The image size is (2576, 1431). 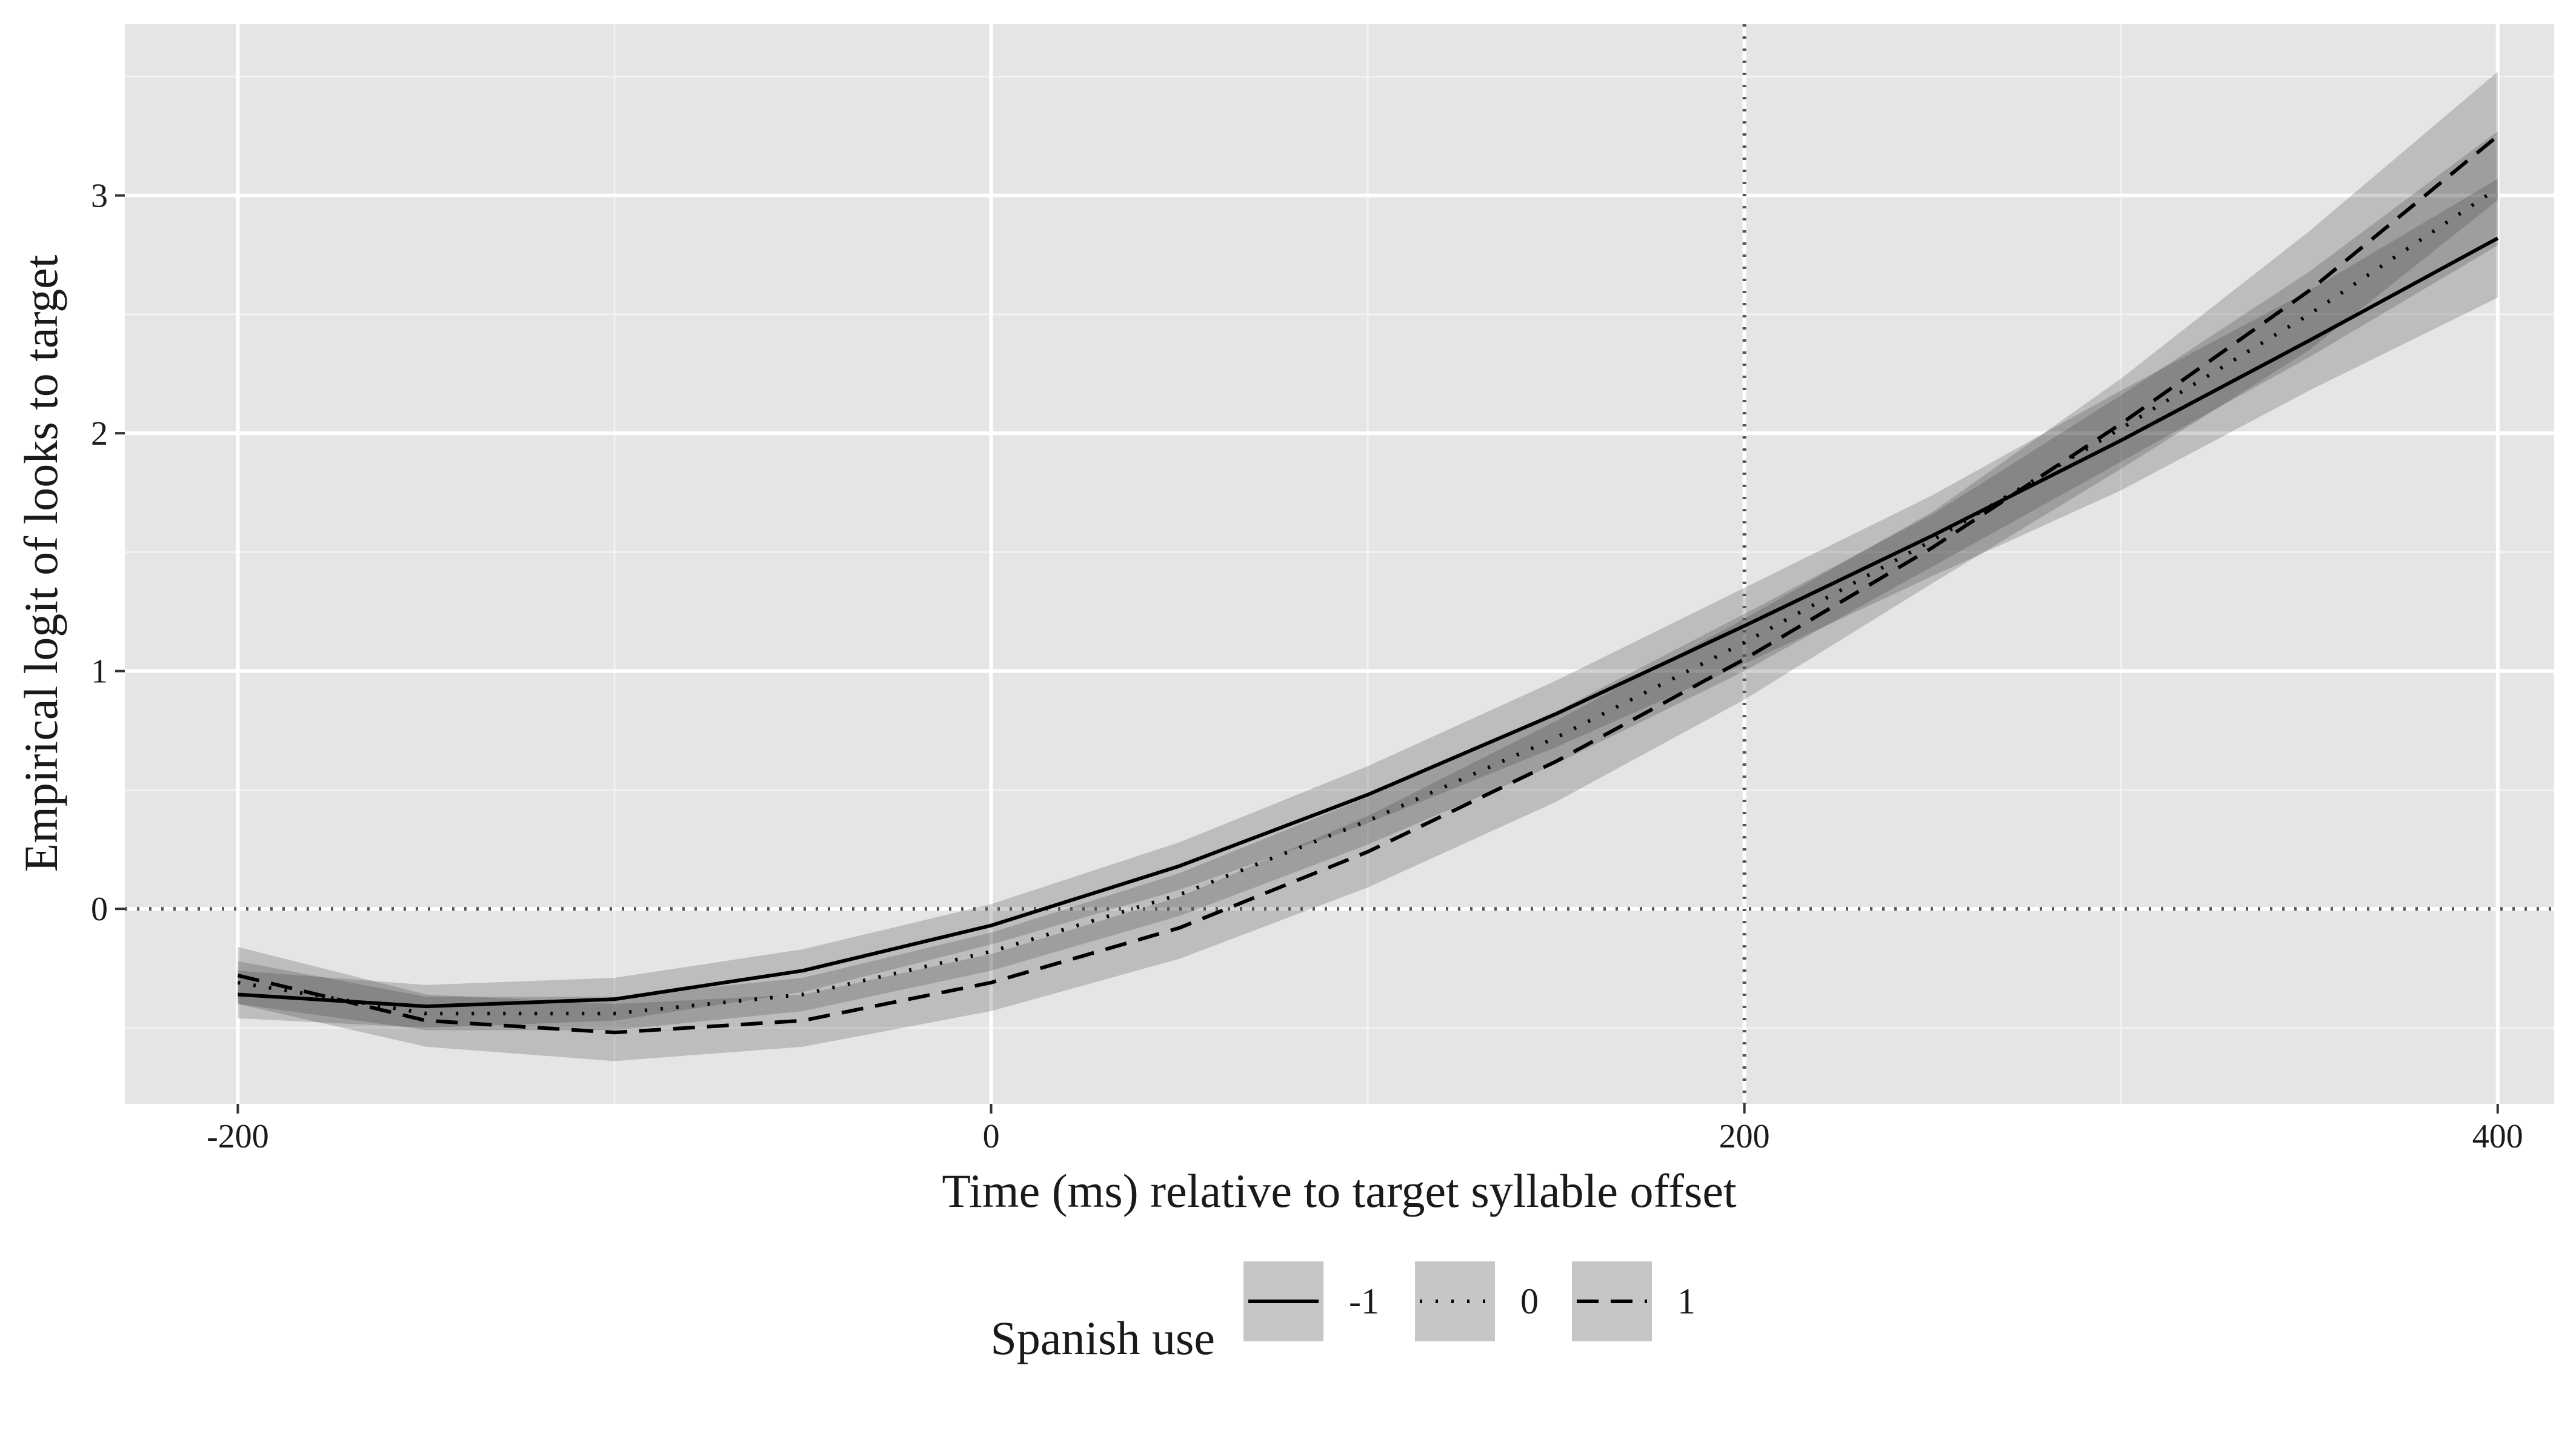 I want to click on x-tick-label-0: -200, so click(x=238, y=1136).